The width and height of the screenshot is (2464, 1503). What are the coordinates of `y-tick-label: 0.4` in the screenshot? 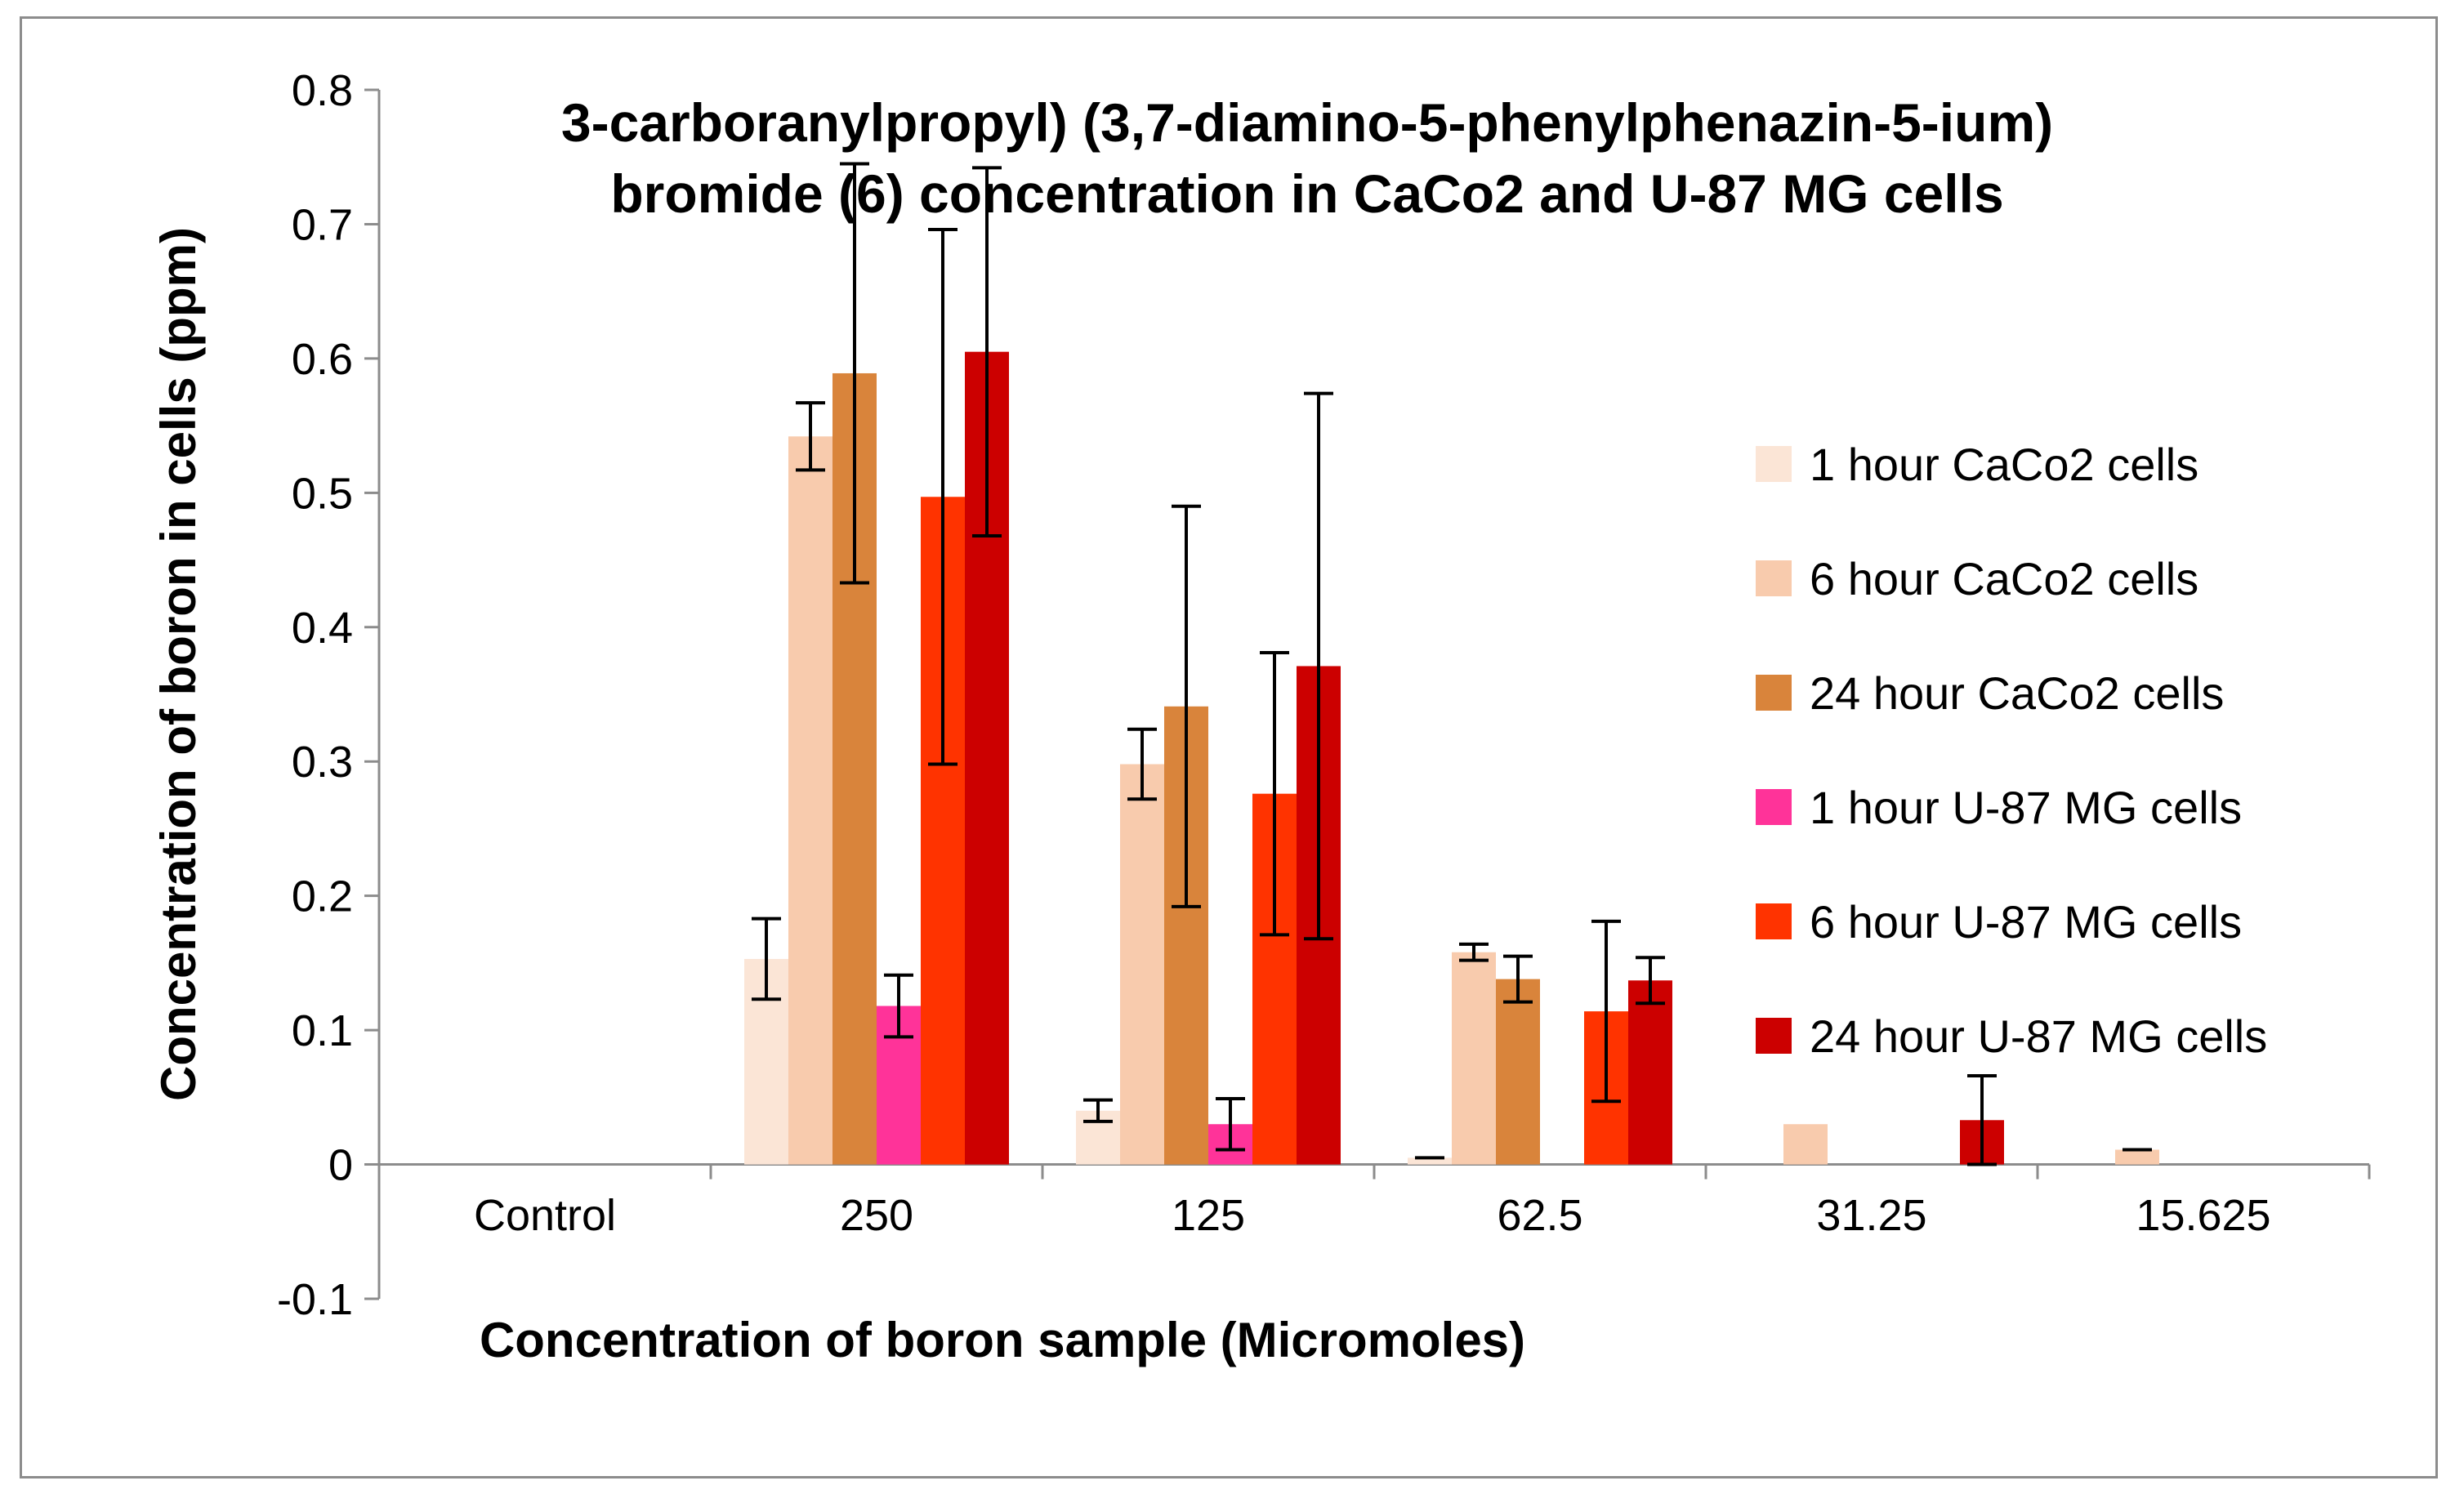 It's located at (322, 628).